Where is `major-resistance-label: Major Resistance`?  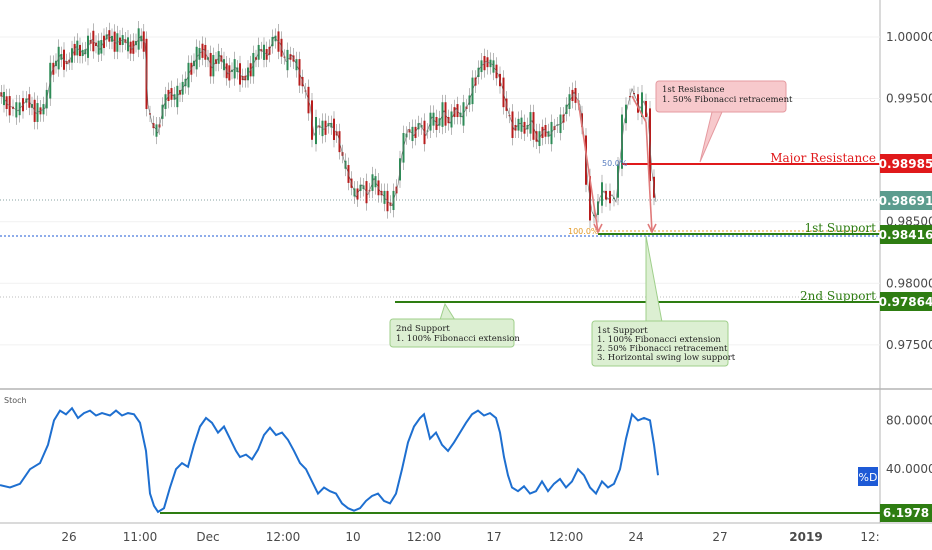
major-resistance-label: Major Resistance is located at coordinates (823, 158).